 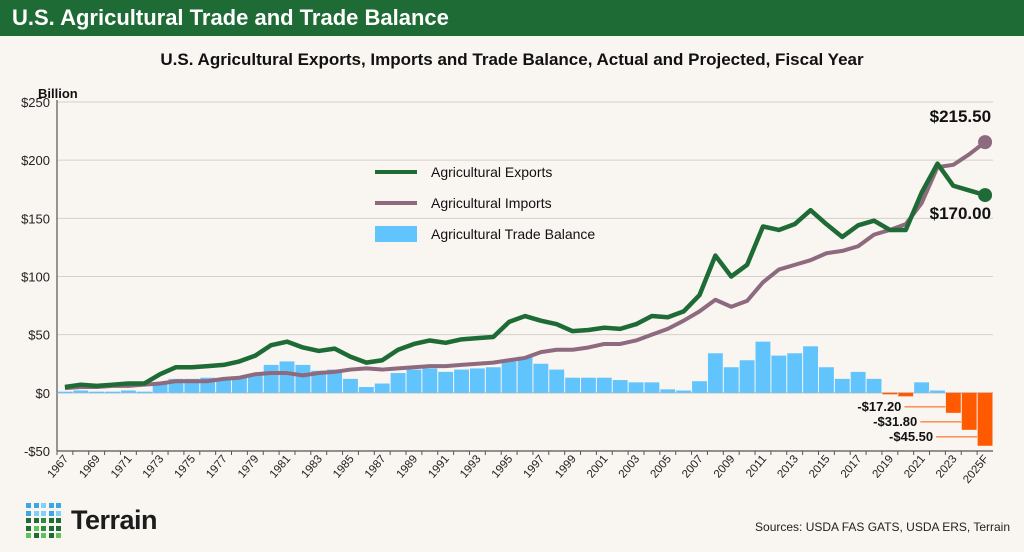 I want to click on imports-end-marker, so click(x=985, y=142).